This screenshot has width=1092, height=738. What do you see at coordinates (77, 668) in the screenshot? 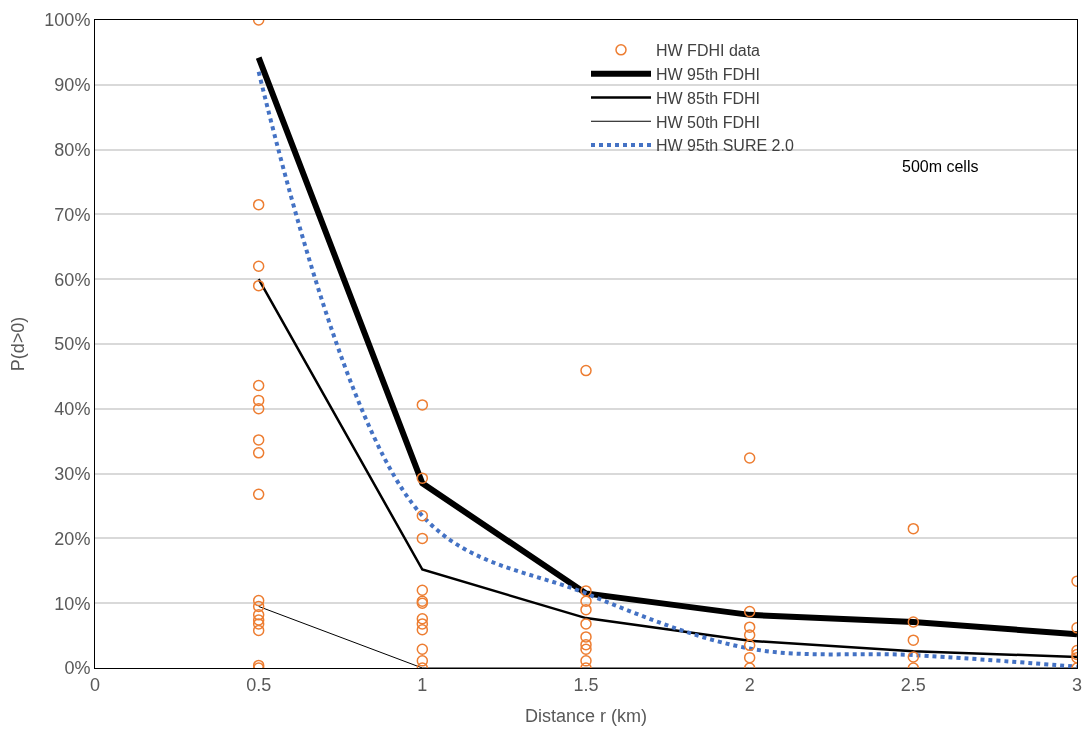
I see `y-tick-label: 0%` at bounding box center [77, 668].